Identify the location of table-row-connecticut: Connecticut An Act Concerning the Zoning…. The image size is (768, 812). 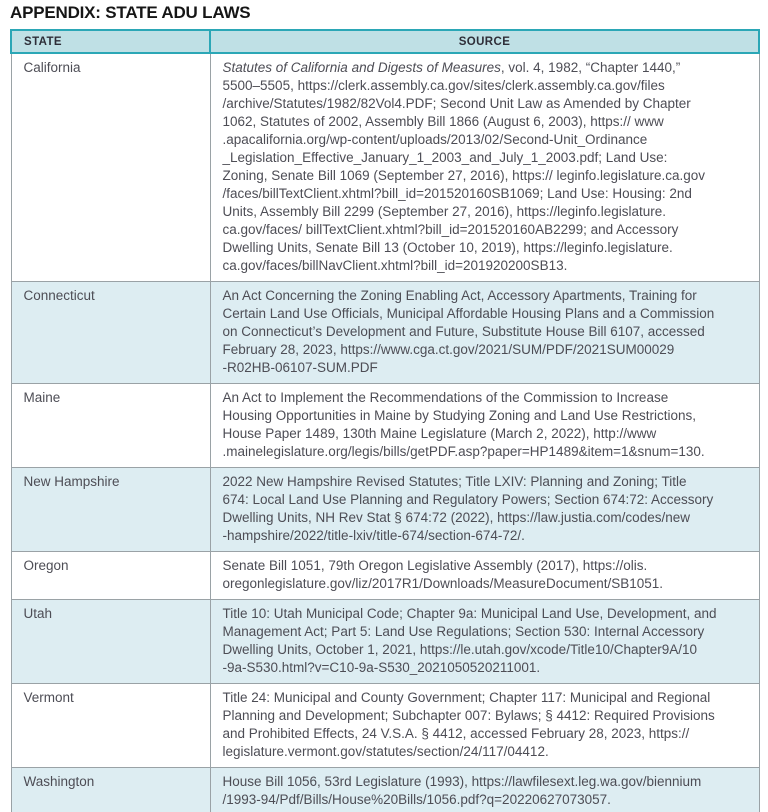
(385, 332).